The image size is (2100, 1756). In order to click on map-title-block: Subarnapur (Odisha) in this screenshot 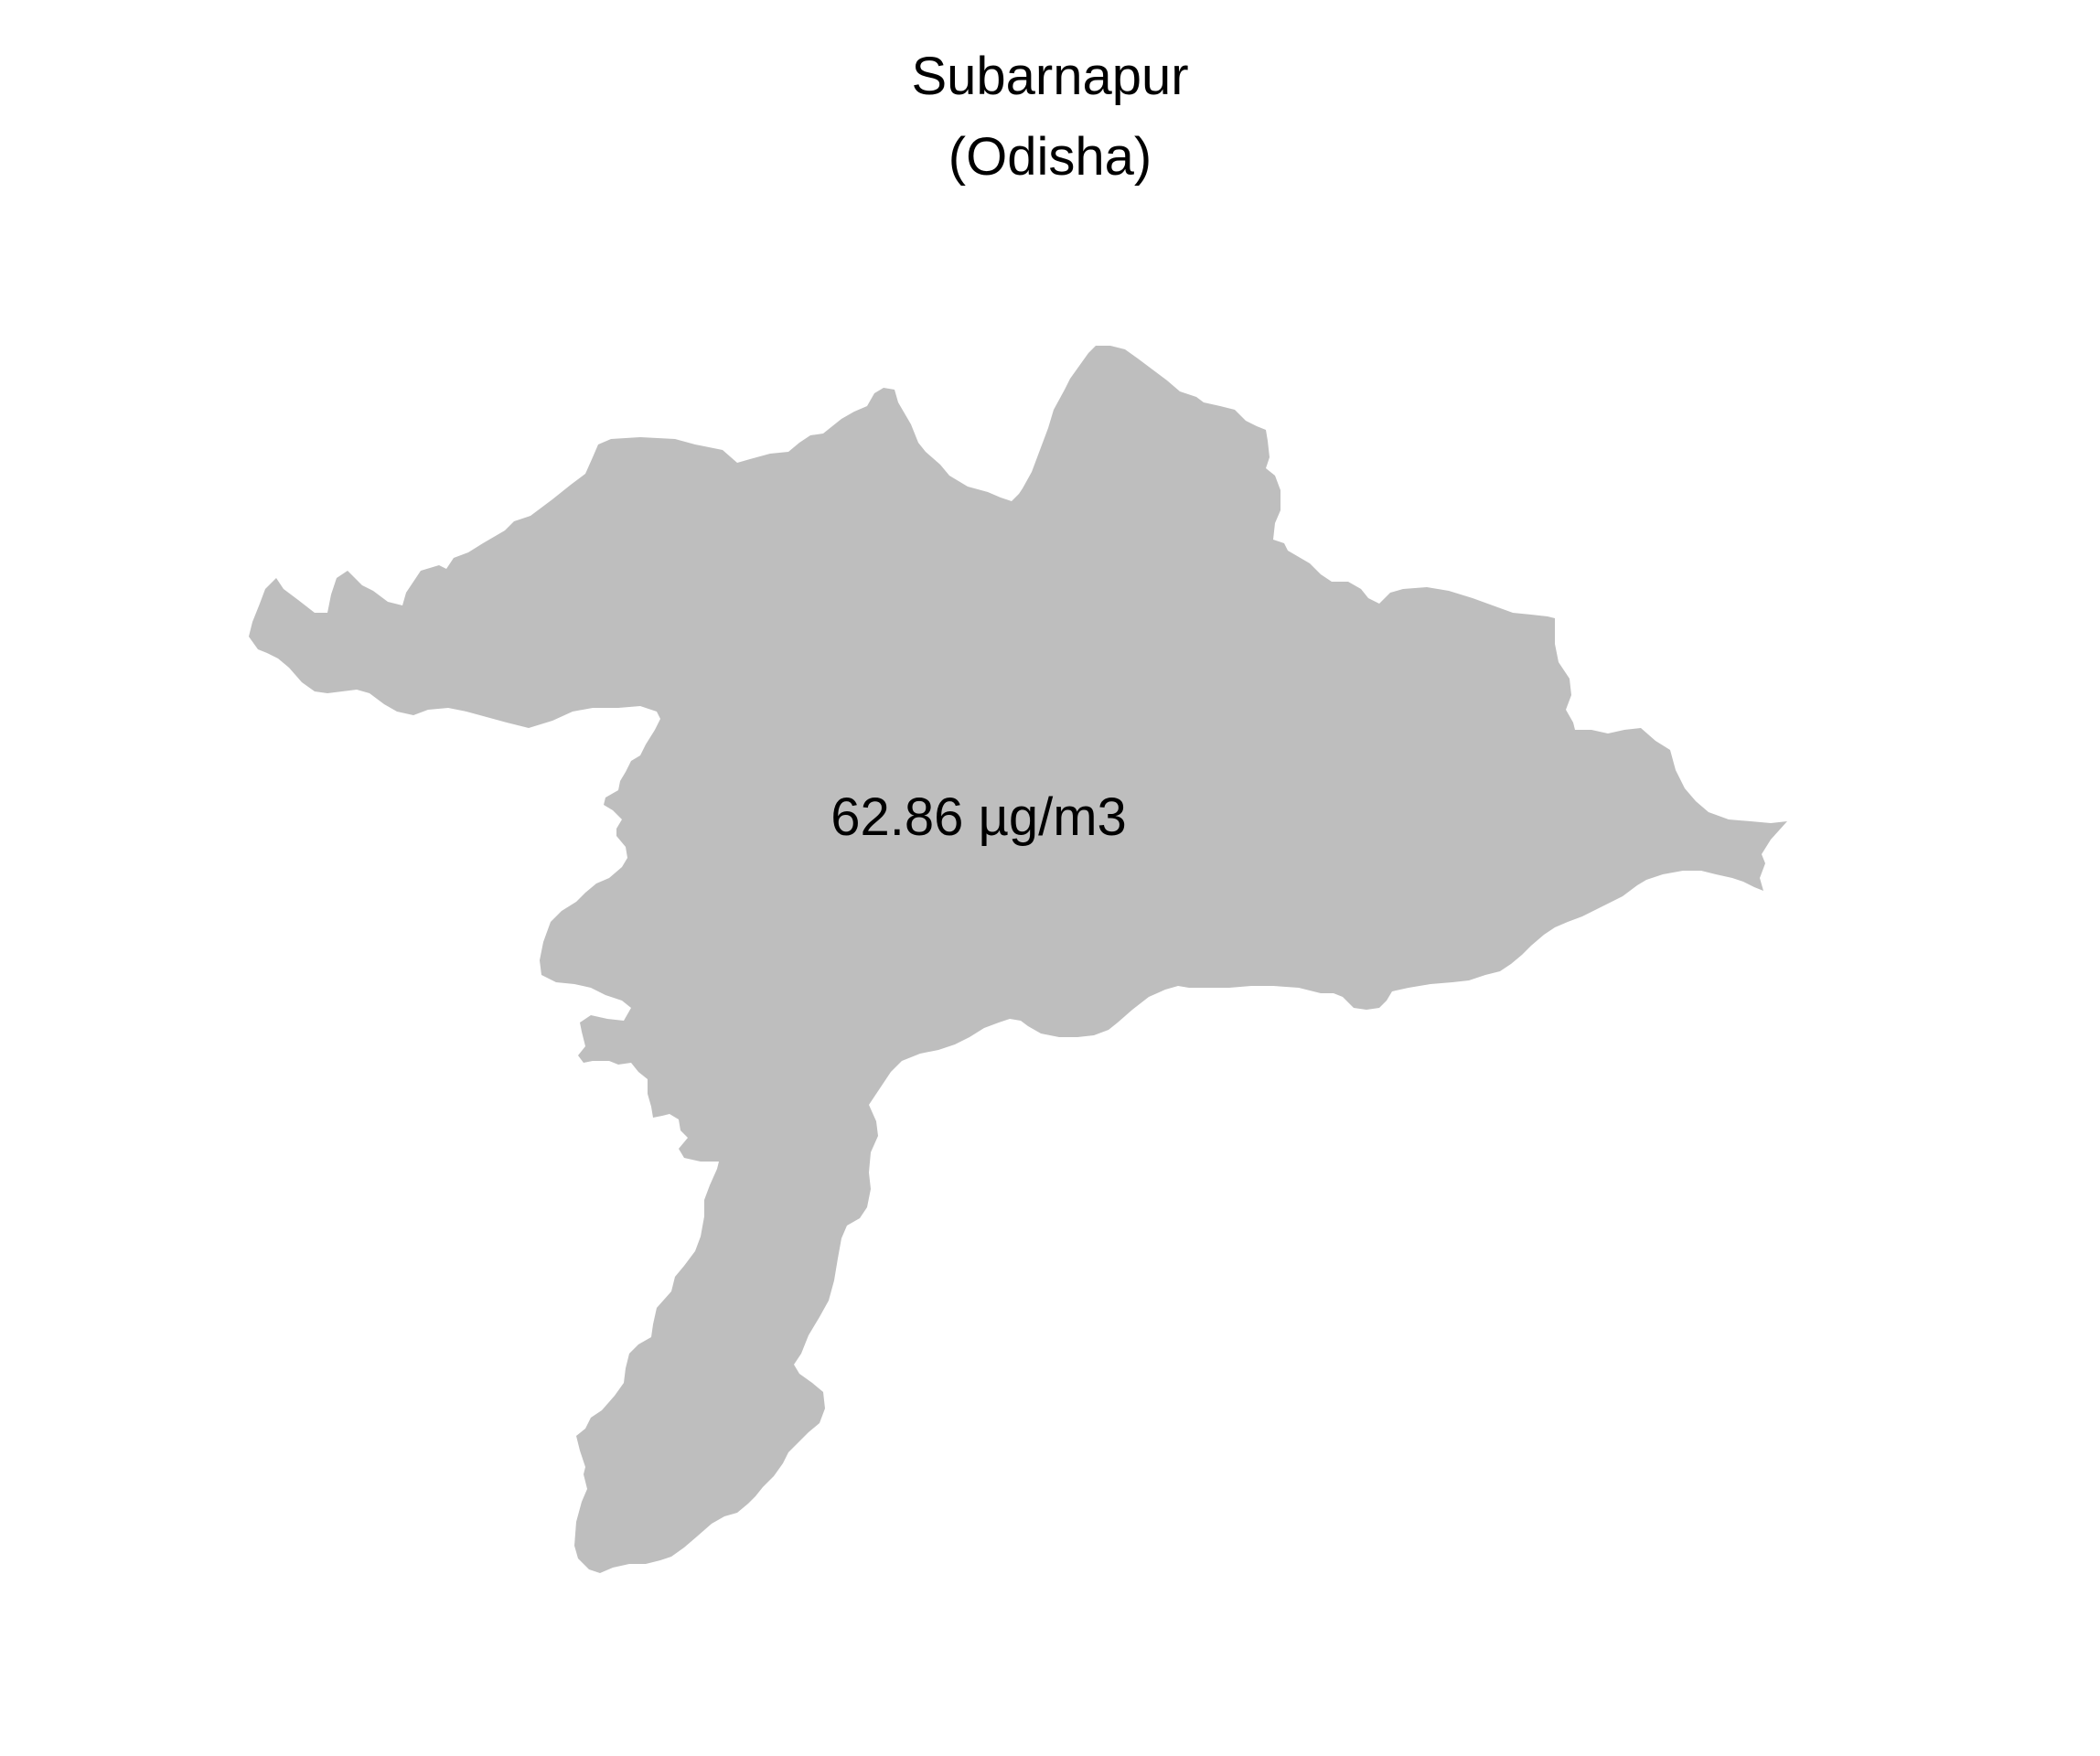, I will do `click(1050, 117)`.